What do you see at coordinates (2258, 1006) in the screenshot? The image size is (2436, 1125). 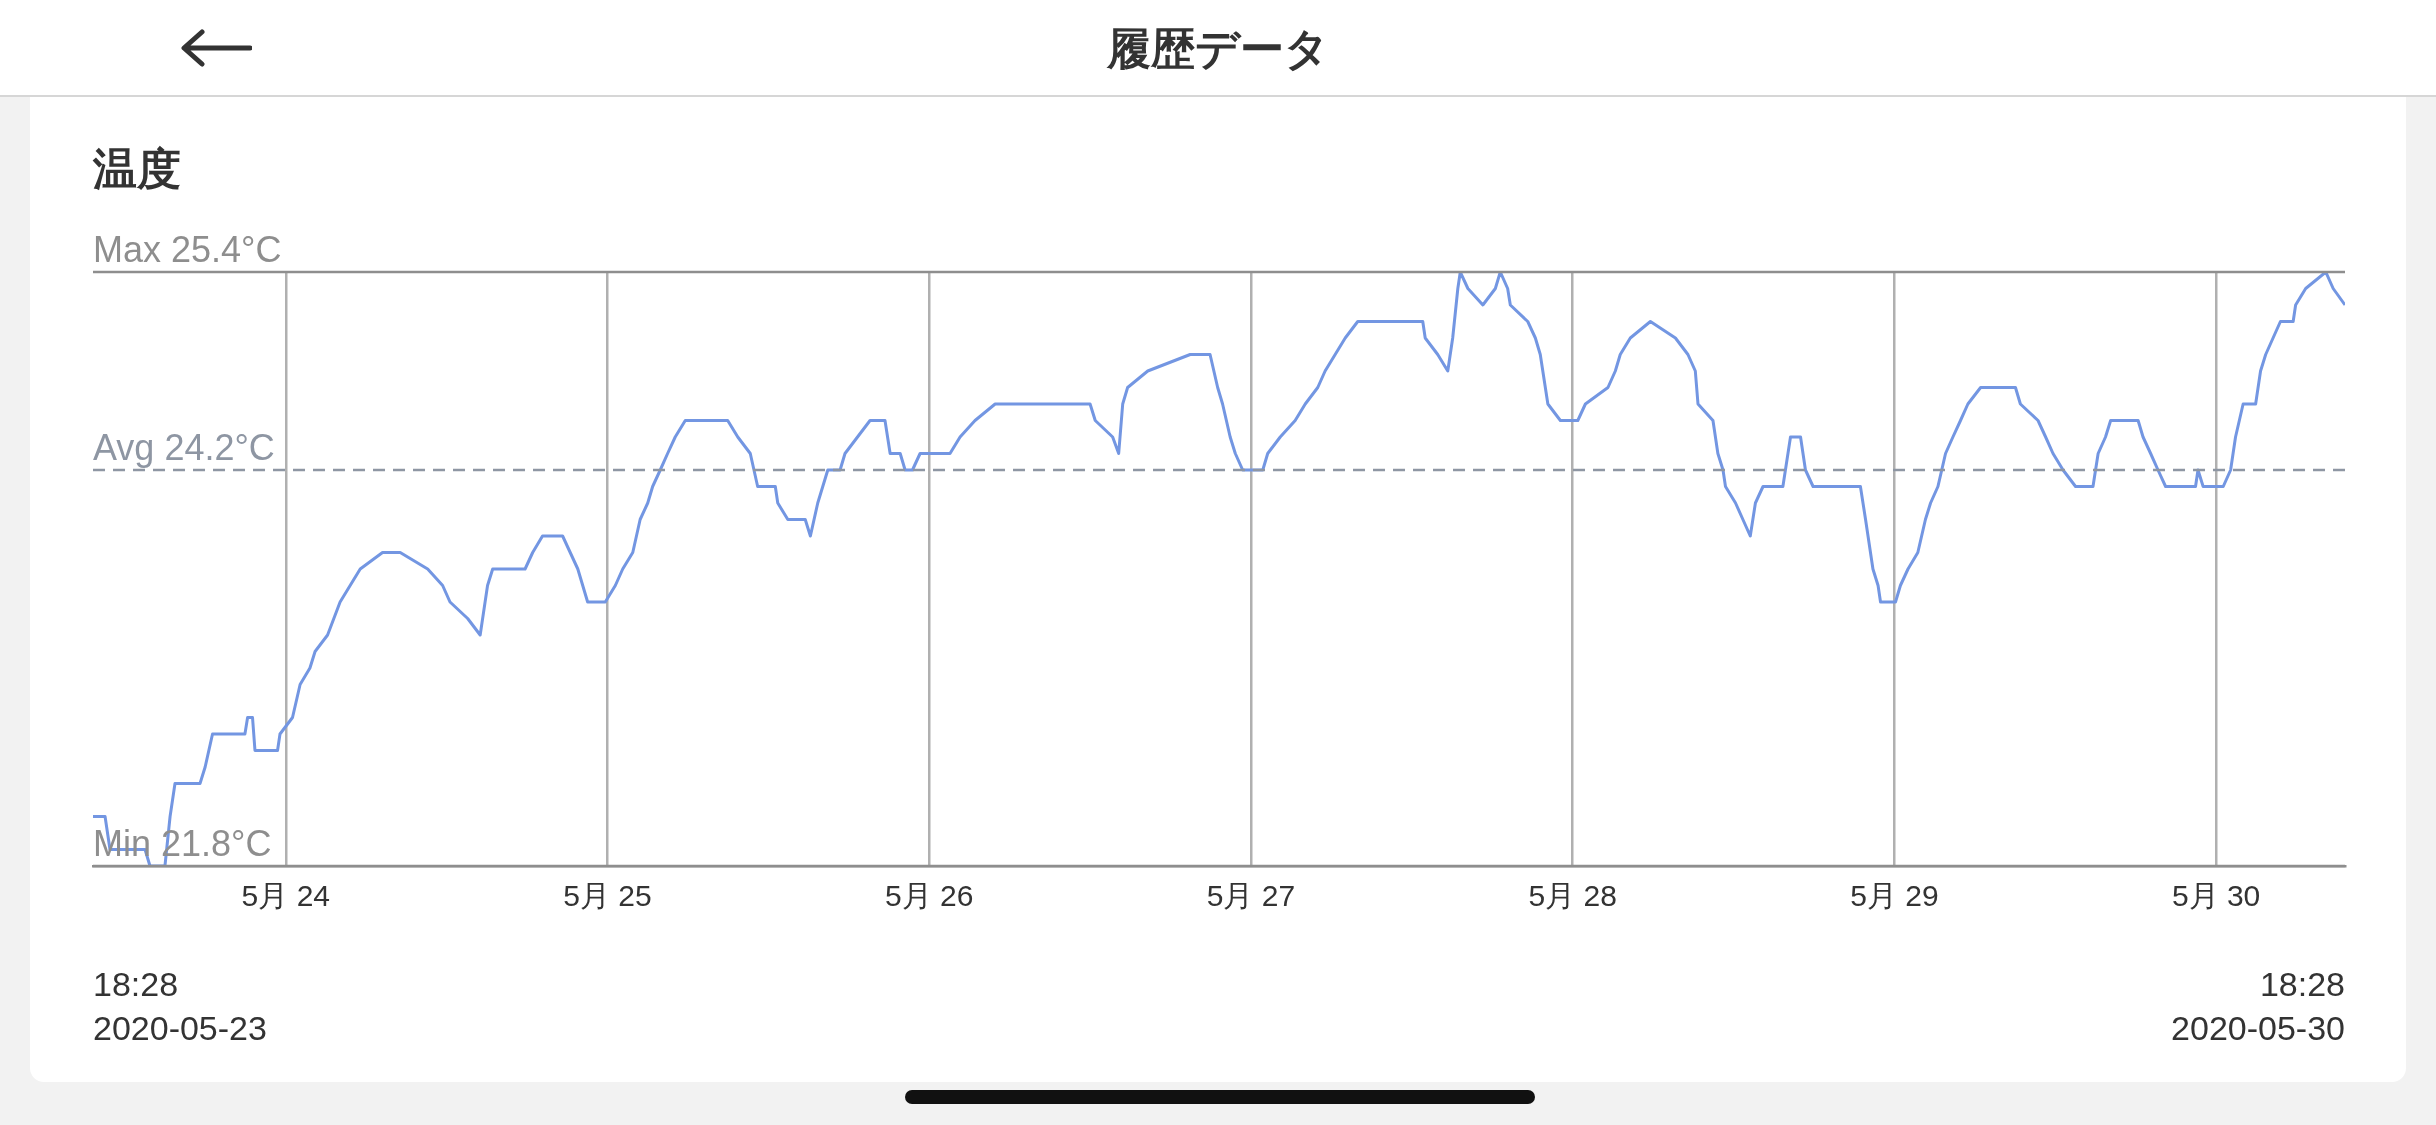 I see `text: 18:28 2020-05-30` at bounding box center [2258, 1006].